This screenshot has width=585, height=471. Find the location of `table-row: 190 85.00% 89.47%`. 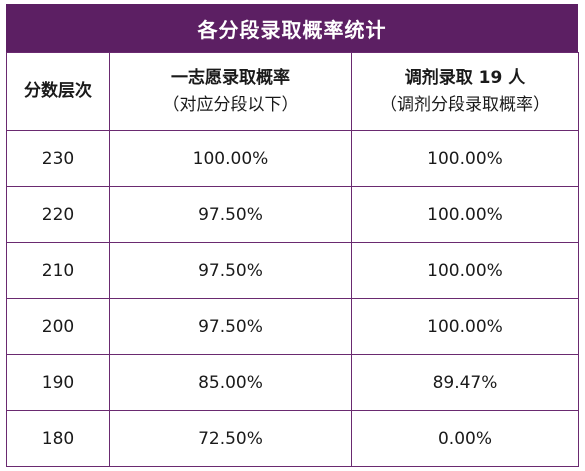

table-row: 190 85.00% 89.47% is located at coordinates (292, 382).